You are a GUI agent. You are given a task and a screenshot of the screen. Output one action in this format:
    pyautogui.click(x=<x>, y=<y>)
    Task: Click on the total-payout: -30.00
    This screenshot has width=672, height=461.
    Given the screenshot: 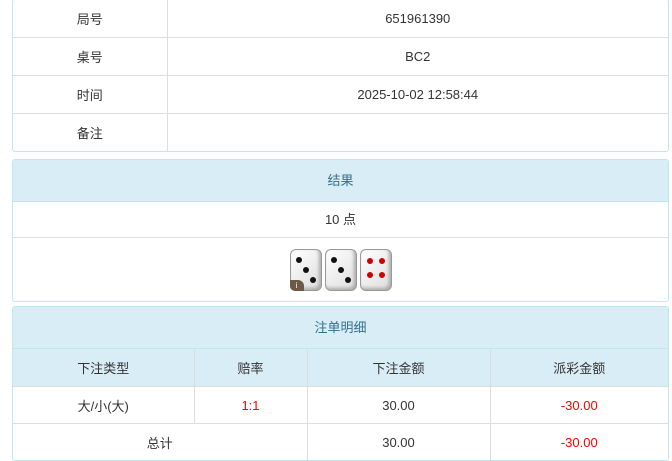 What is the action you would take?
    pyautogui.click(x=578, y=441)
    